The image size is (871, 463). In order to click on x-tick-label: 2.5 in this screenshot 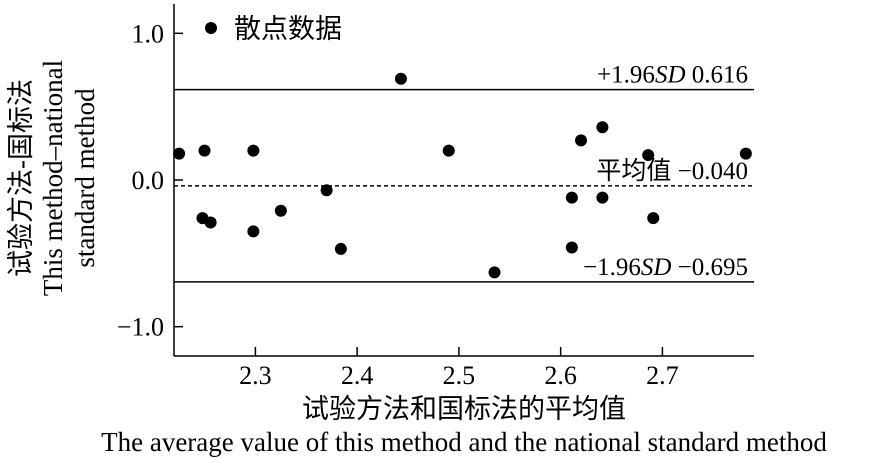, I will do `click(459, 375)`.